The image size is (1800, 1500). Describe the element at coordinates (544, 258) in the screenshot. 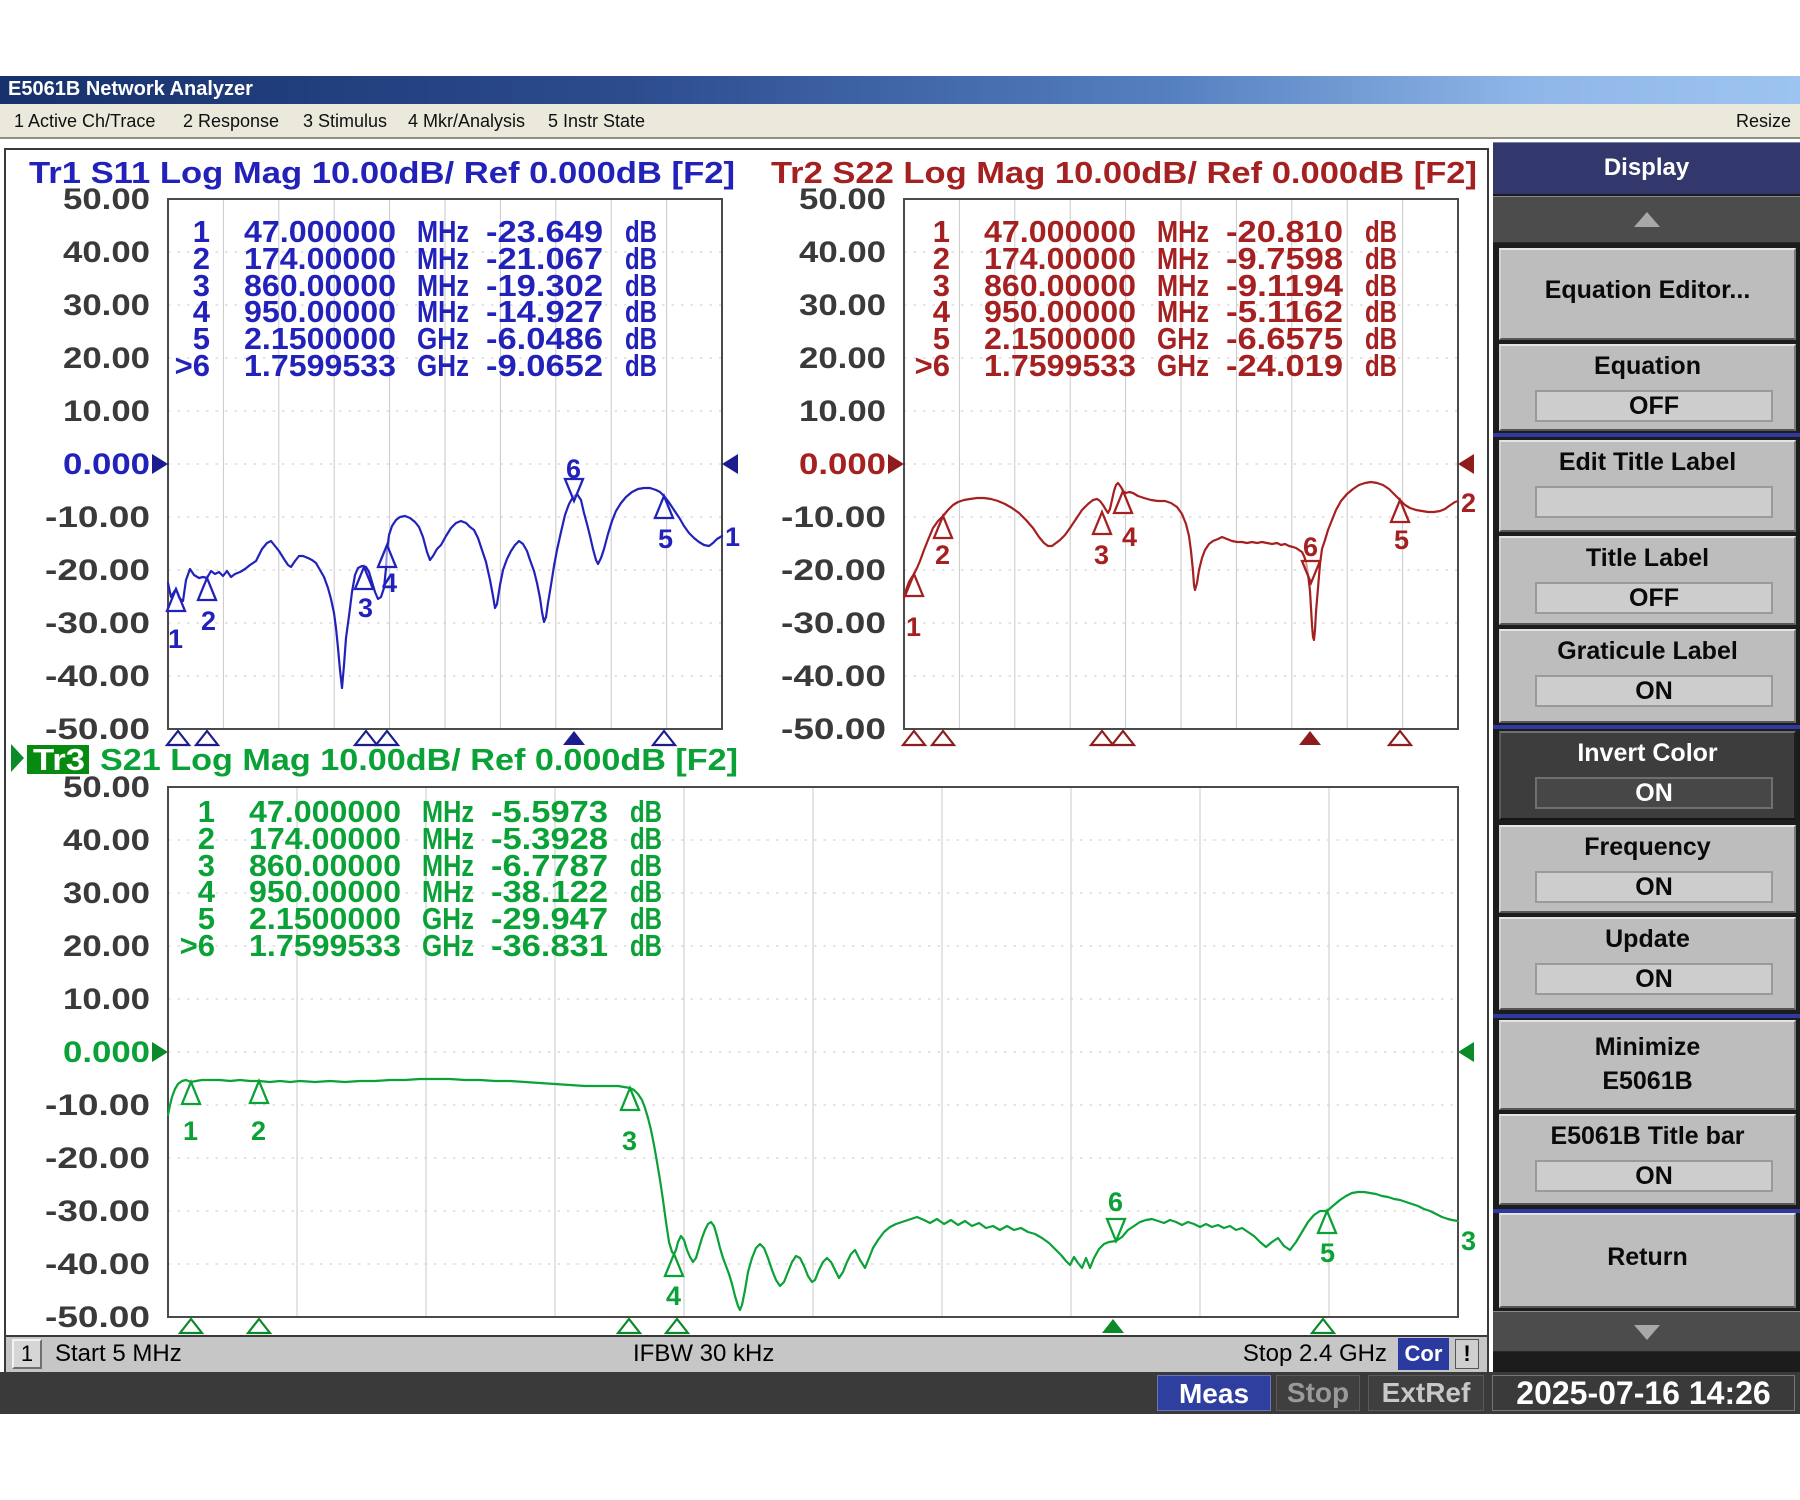

I see `svg-text: -21.067` at that location.